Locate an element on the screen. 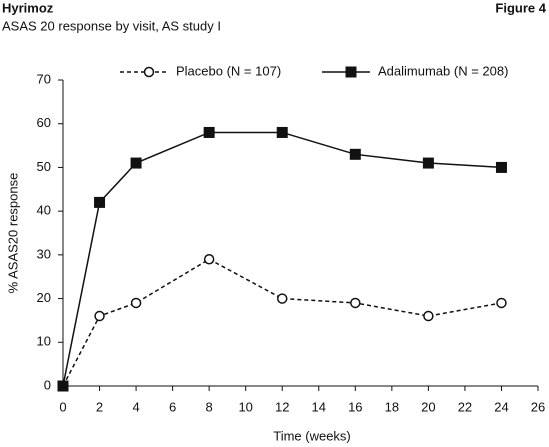 This screenshot has width=549, height=447. y-tick-label: 40 is located at coordinates (44, 210).